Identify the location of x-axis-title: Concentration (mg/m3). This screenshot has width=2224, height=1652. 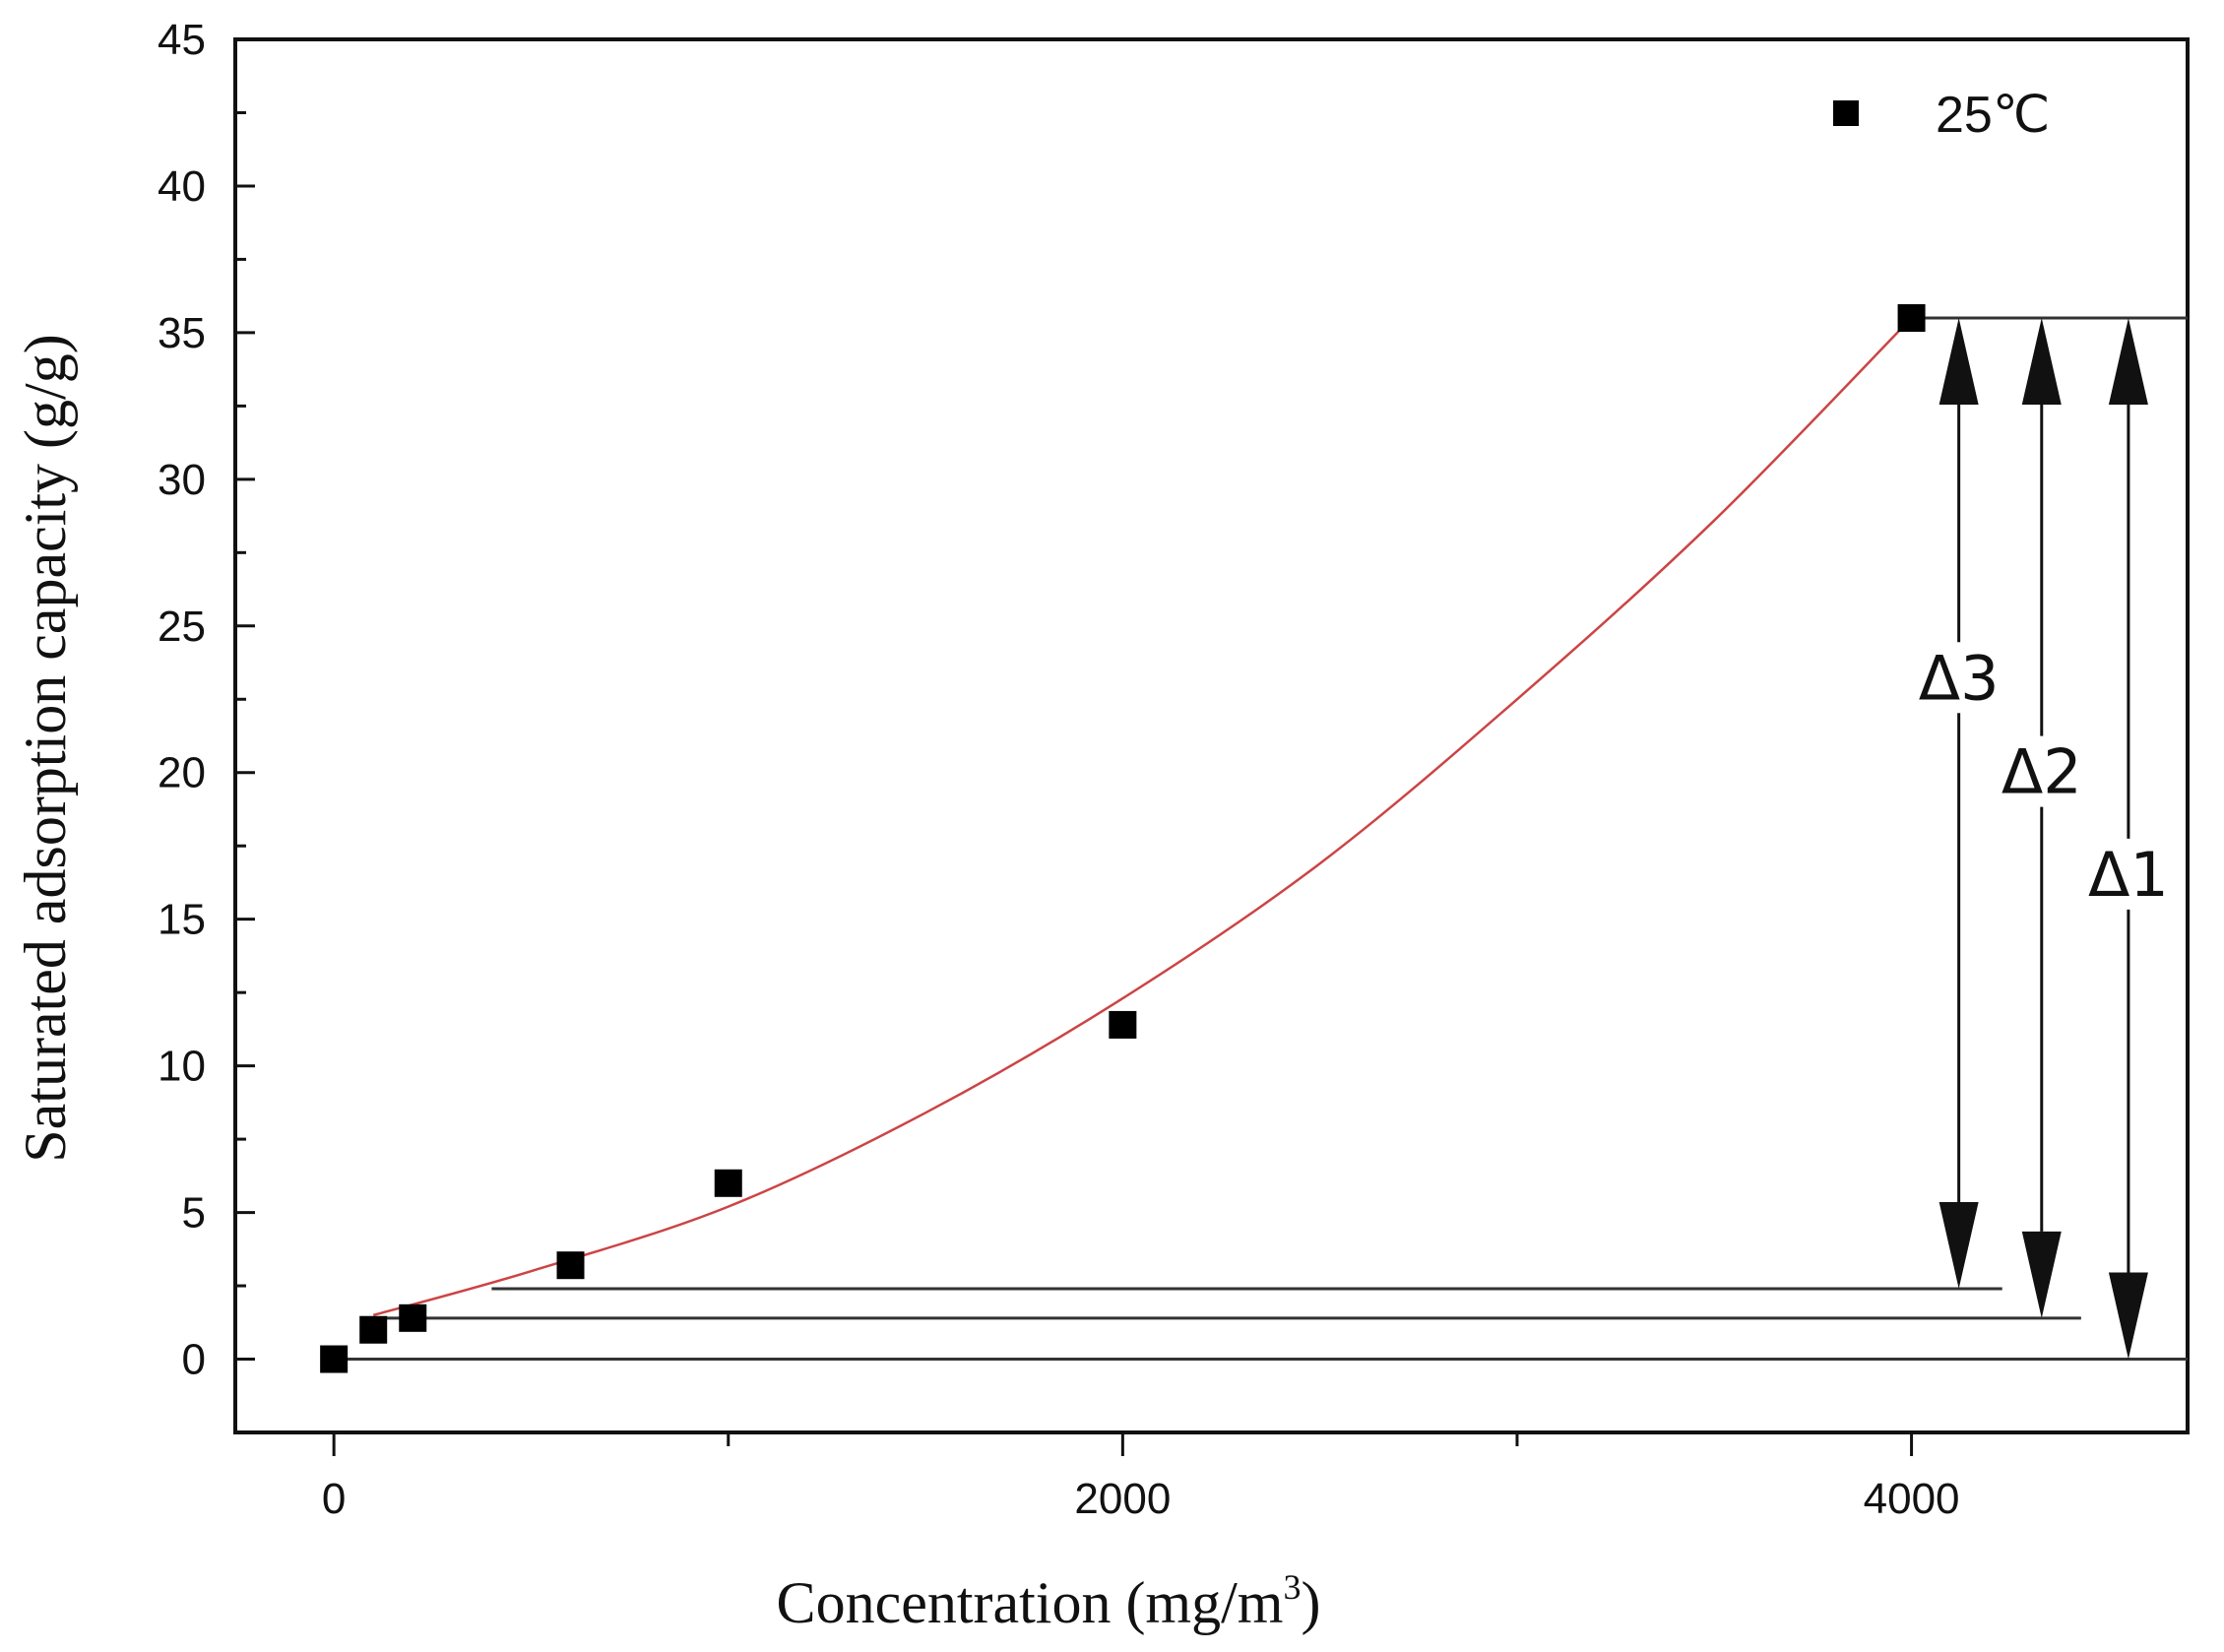
(1049, 1601).